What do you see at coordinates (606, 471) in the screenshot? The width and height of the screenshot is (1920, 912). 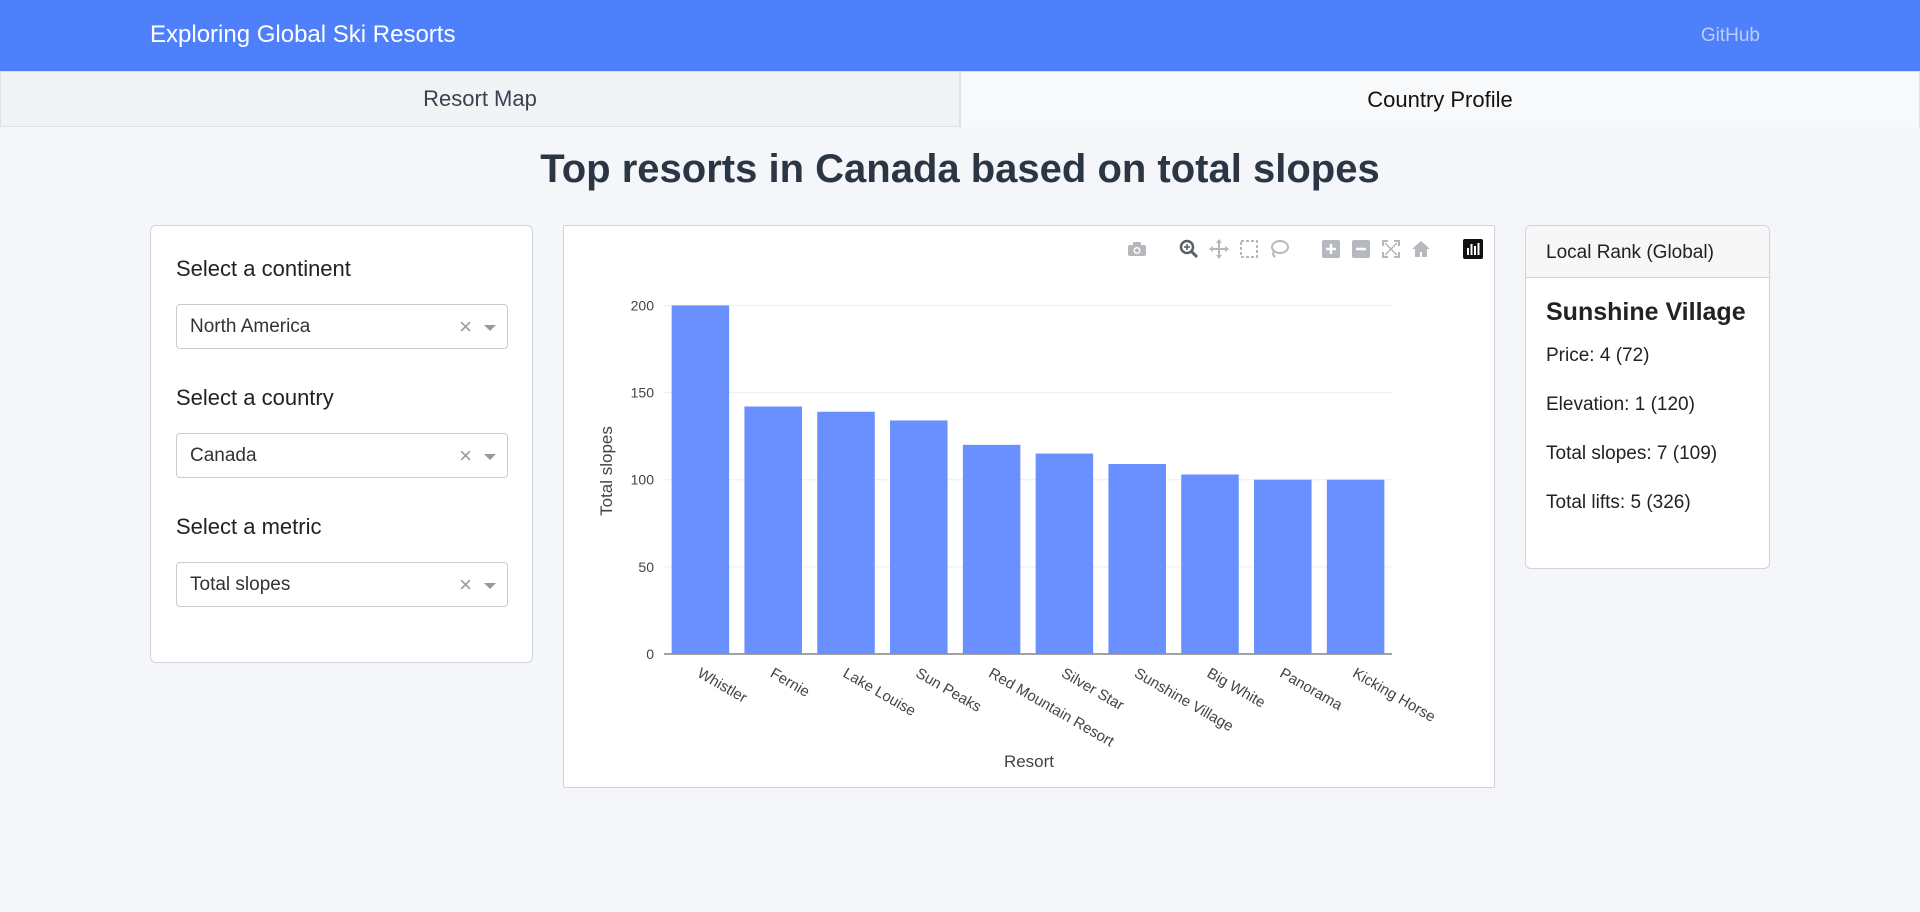 I see `y-axis-title: Total slopes` at bounding box center [606, 471].